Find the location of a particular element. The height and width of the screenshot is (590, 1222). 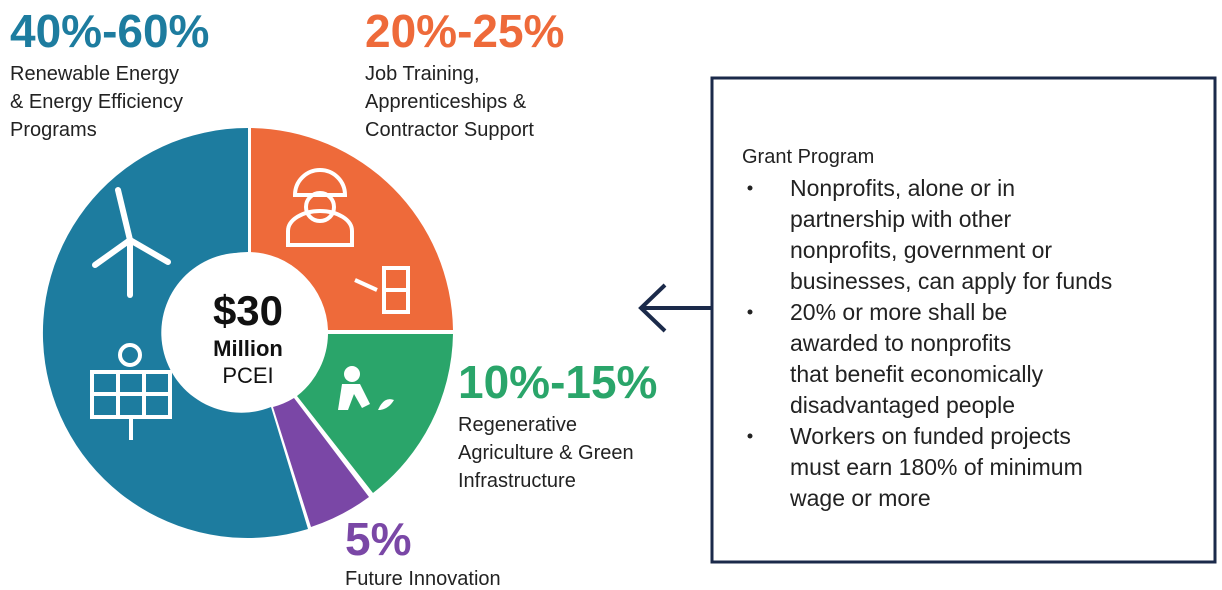

solar-icon is located at coordinates (131, 391).